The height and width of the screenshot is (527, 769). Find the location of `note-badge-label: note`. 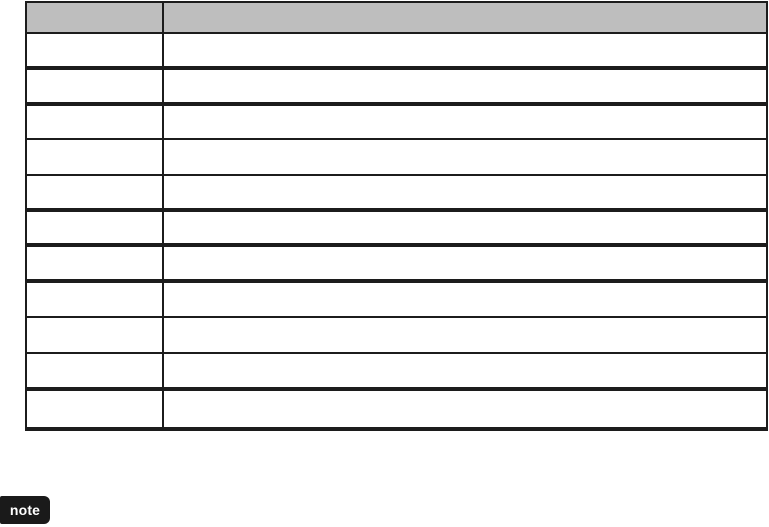

note-badge-label: note is located at coordinates (25, 510).